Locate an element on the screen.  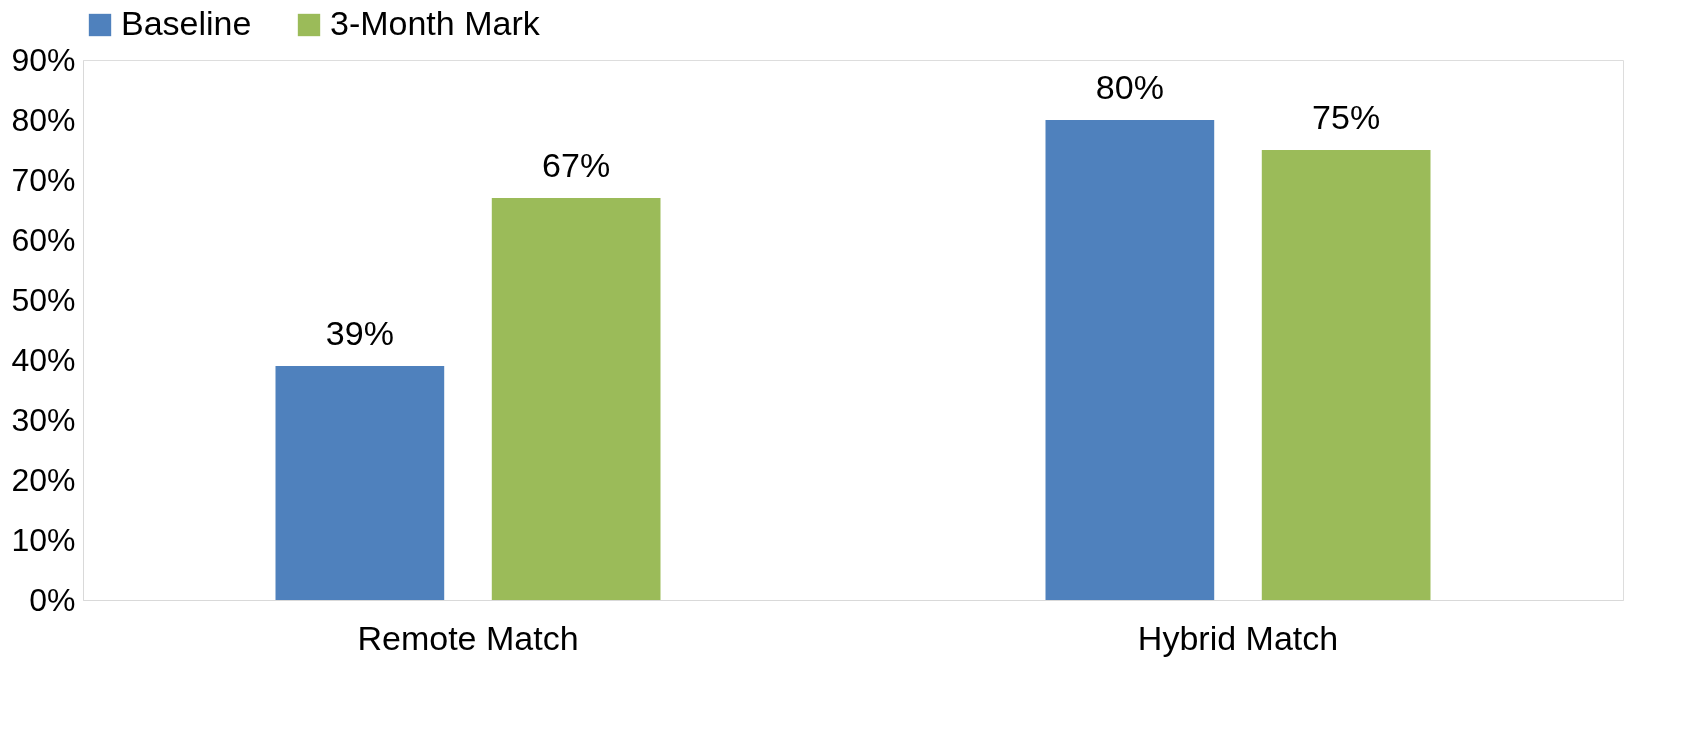
data-label: 80% is located at coordinates (1129, 87).